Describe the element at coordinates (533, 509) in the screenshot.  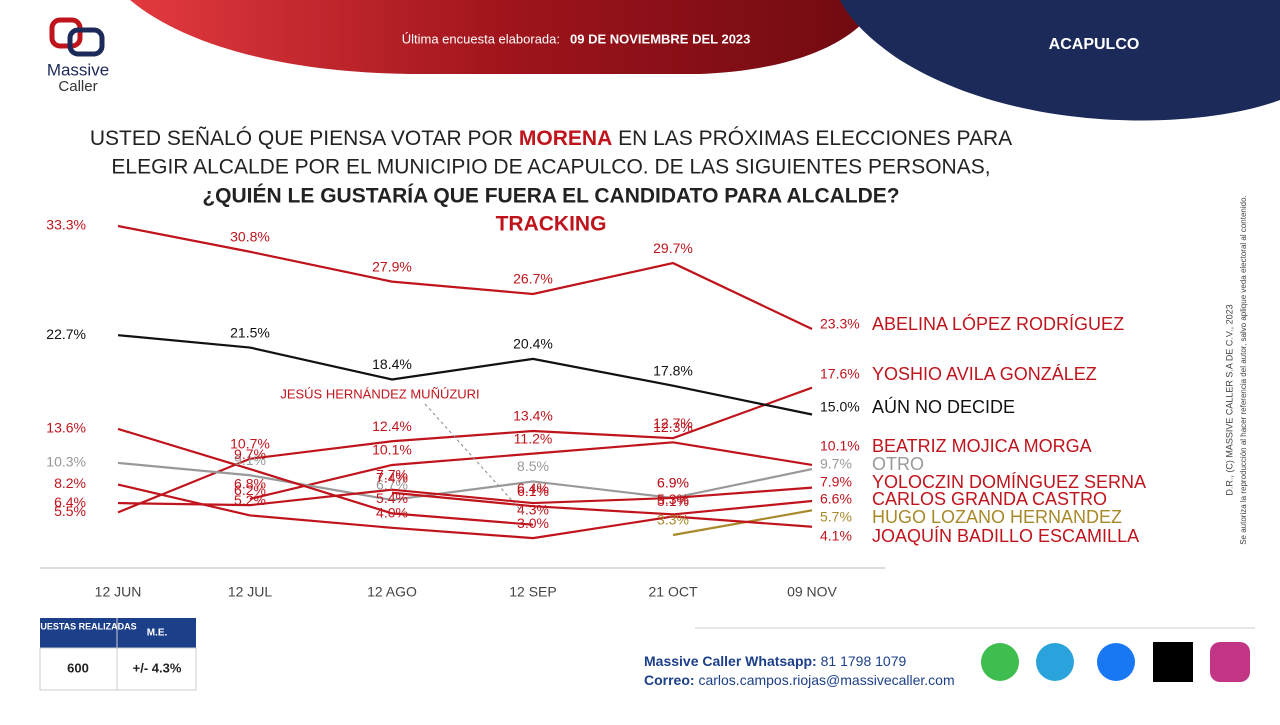
I see `data-label: 4.3%` at that location.